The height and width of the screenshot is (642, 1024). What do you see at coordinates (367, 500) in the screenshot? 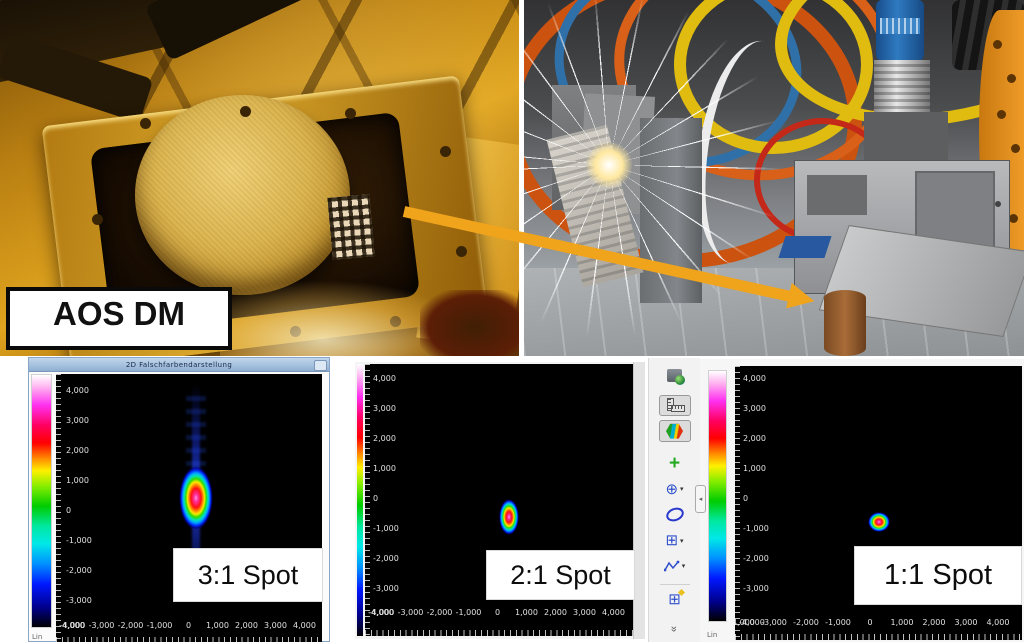
I see `y-axis-ticks` at bounding box center [367, 500].